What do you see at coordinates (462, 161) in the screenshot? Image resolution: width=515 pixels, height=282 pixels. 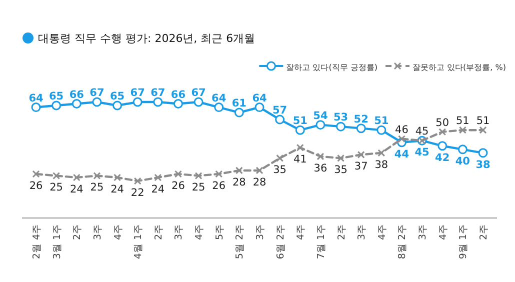 I see `data-label: 40` at bounding box center [462, 161].